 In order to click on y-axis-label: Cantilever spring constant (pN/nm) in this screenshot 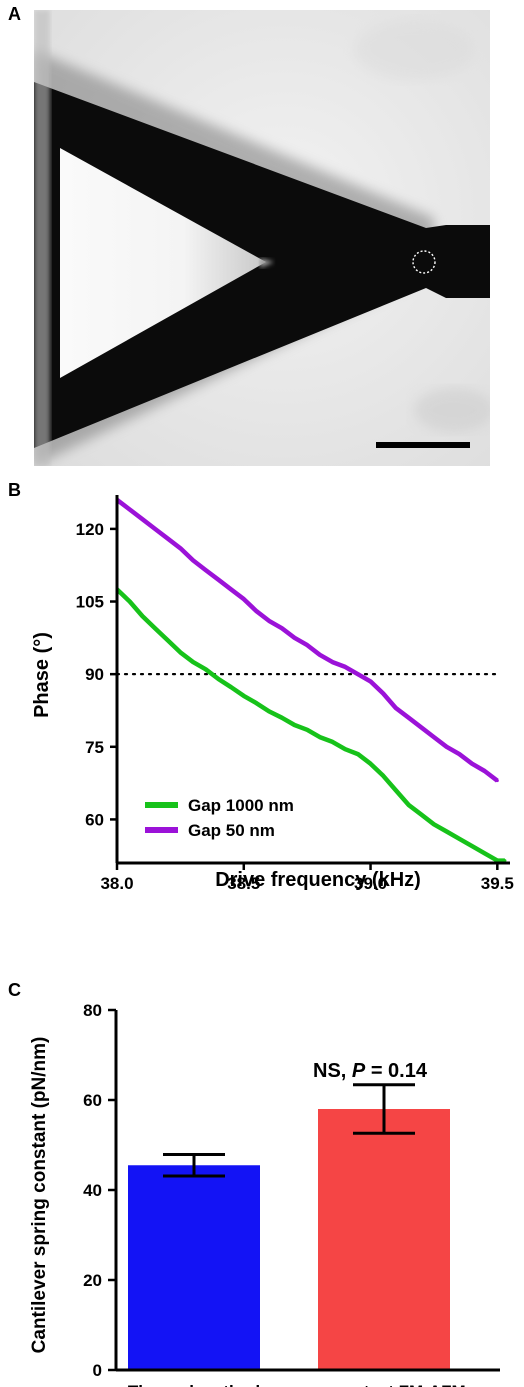, I will do `click(39, 1195)`.